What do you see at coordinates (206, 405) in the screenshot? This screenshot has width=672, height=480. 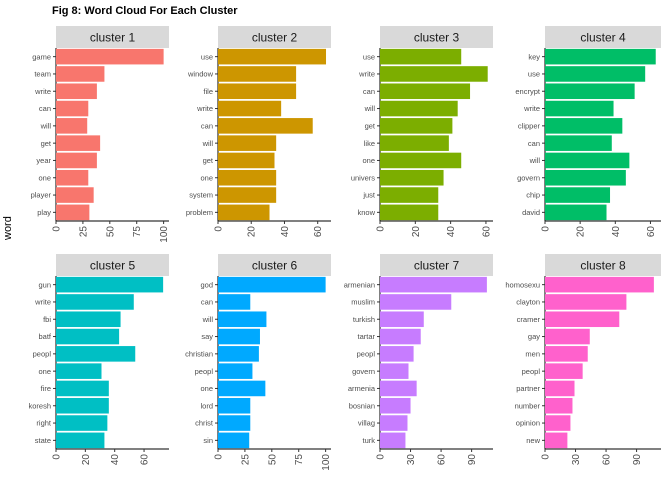 I see `y-tick-label: lord` at bounding box center [206, 405].